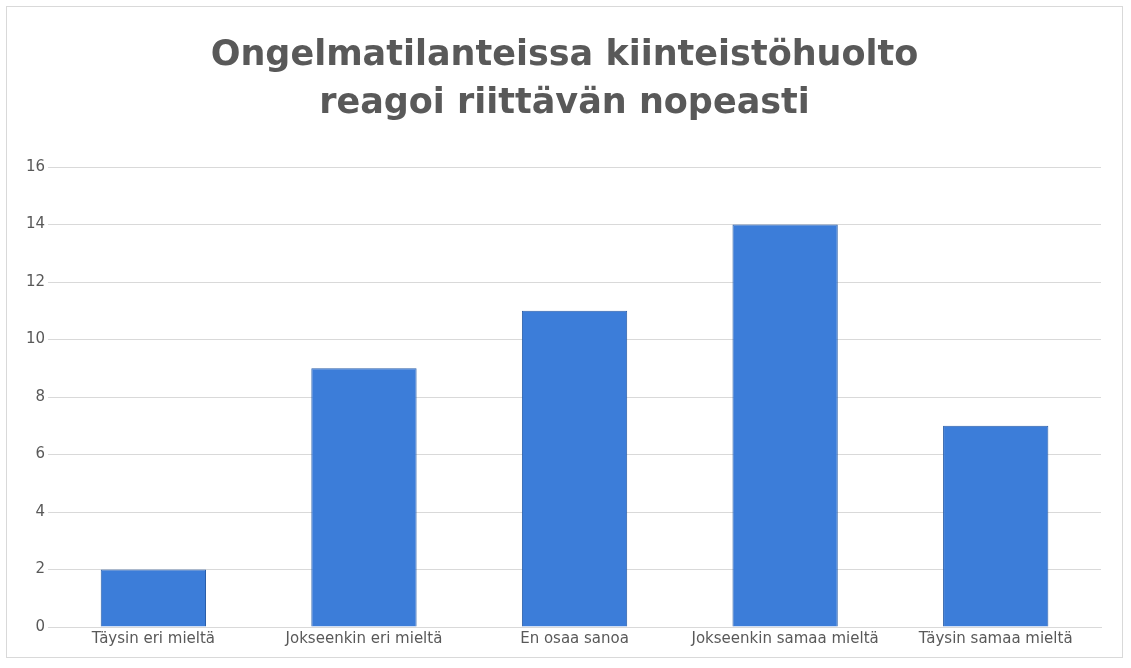  I want to click on y-tick-label: 6, so click(40, 453).